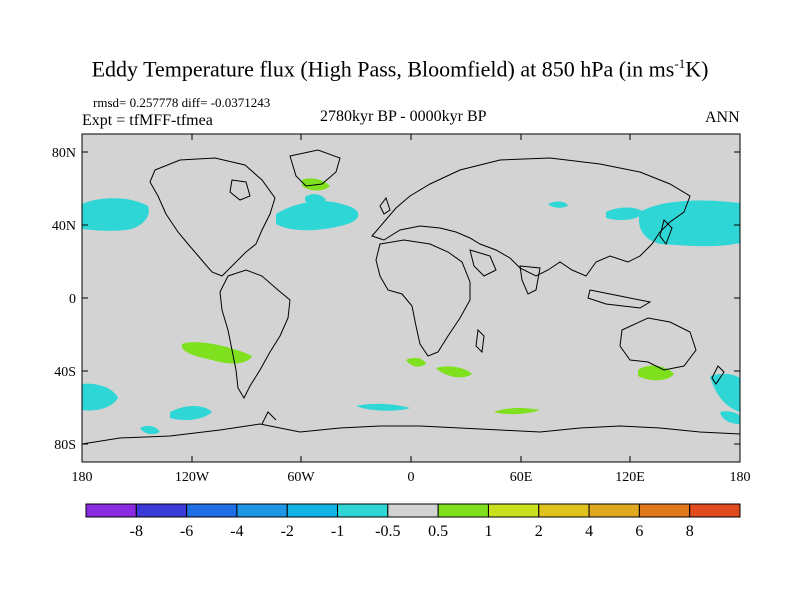 This screenshot has width=800, height=600. What do you see at coordinates (722, 117) in the screenshot?
I see `season-label: ANN` at bounding box center [722, 117].